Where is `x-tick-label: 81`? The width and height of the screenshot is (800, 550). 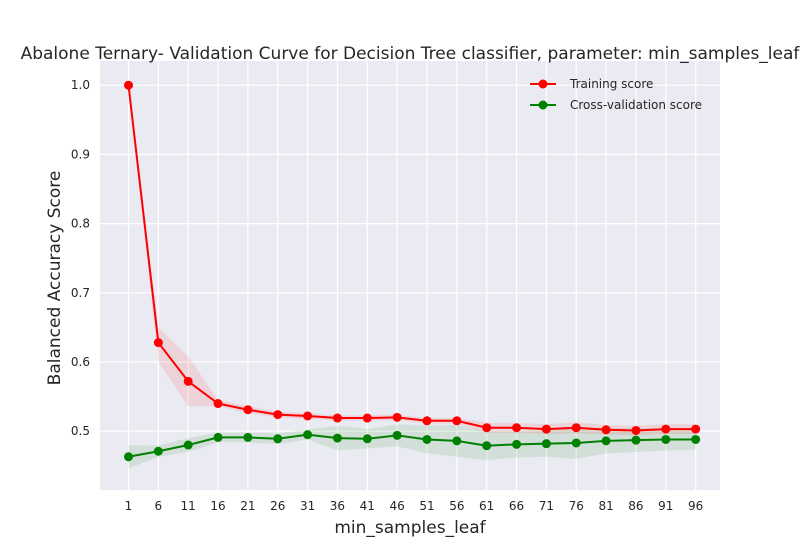 x-tick-label: 81 is located at coordinates (605, 506).